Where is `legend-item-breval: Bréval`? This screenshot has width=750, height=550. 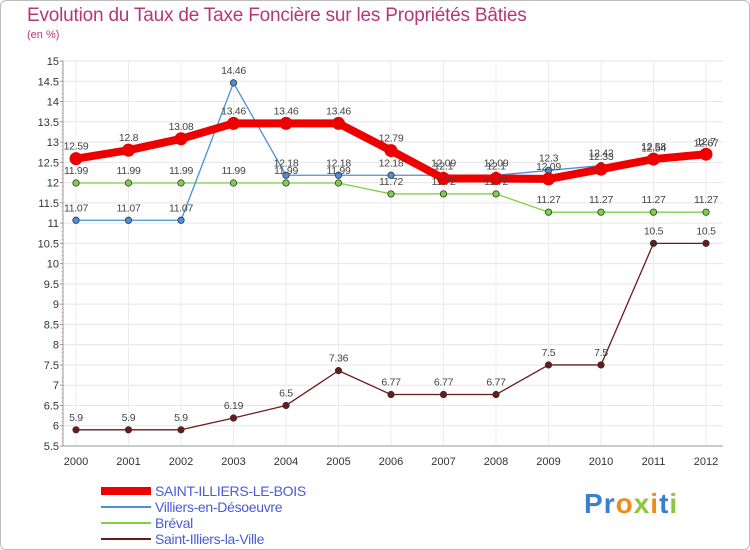
legend-item-breval: Bréval is located at coordinates (261, 523).